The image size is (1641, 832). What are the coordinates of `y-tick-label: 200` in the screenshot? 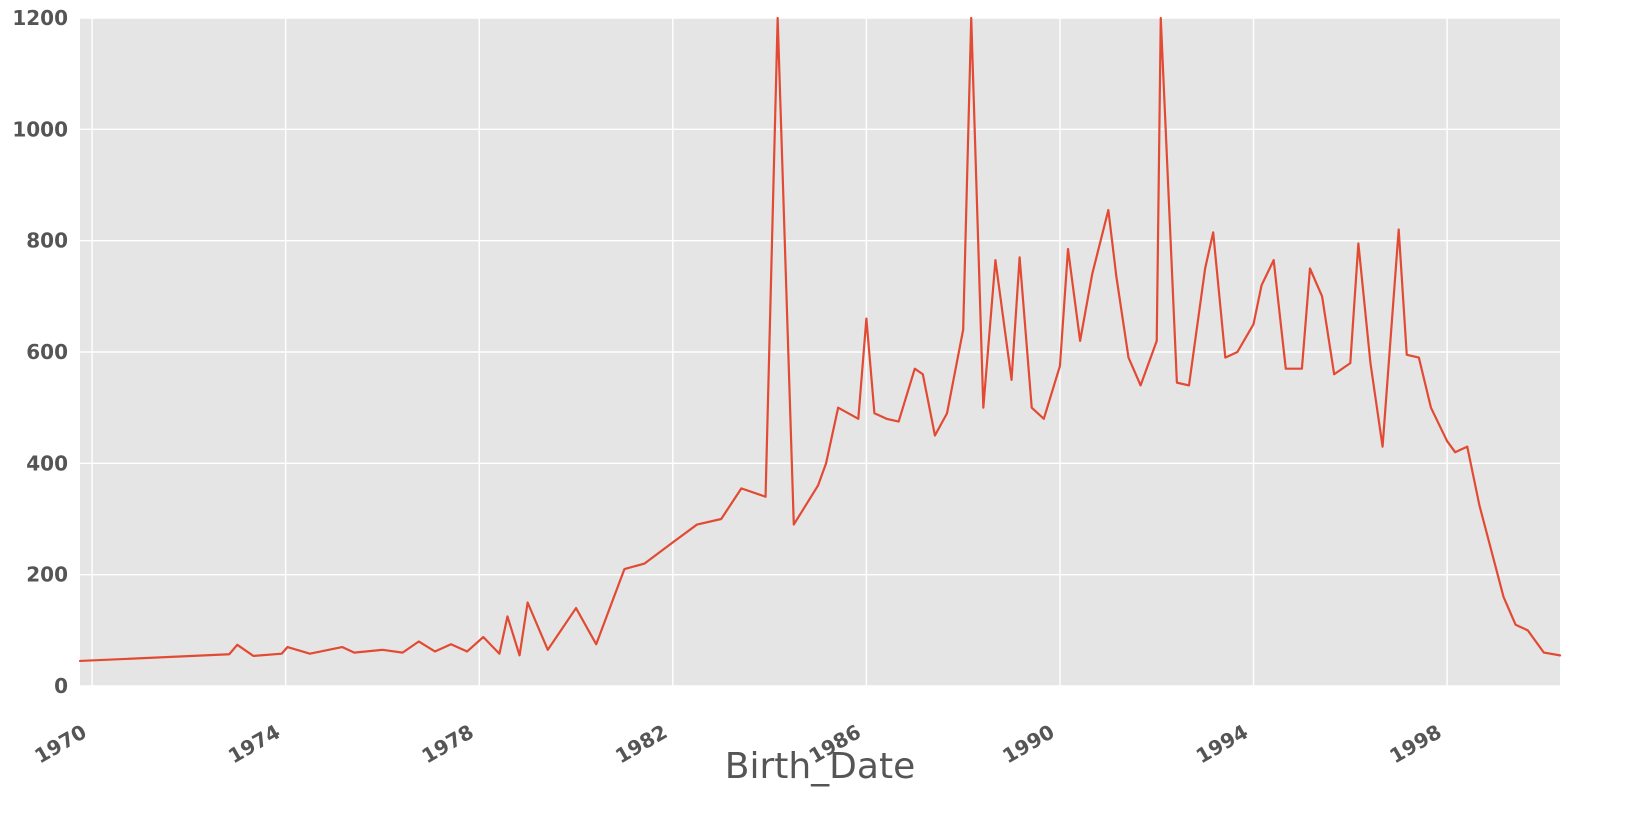 It's located at (47, 575).